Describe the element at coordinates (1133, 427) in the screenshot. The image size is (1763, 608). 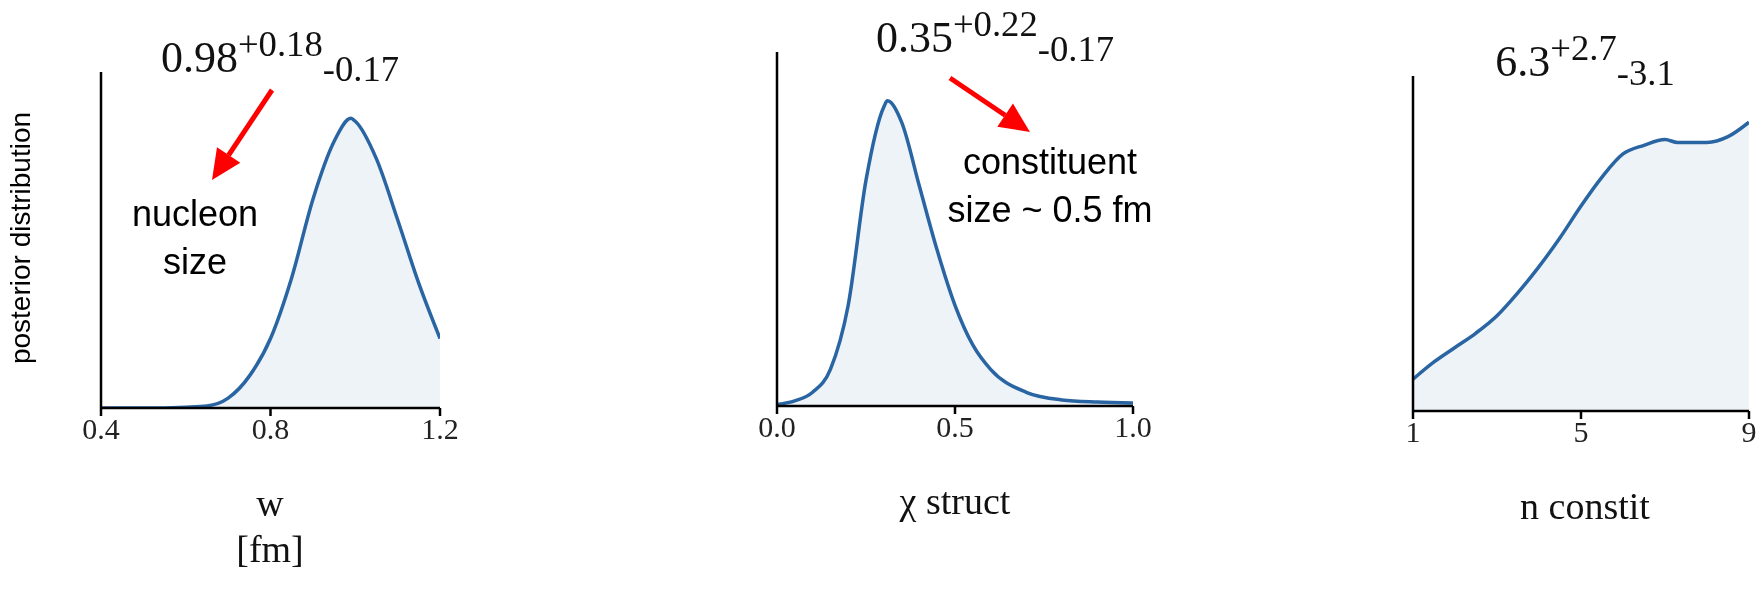
I see `x-tick-label: 1.0` at that location.